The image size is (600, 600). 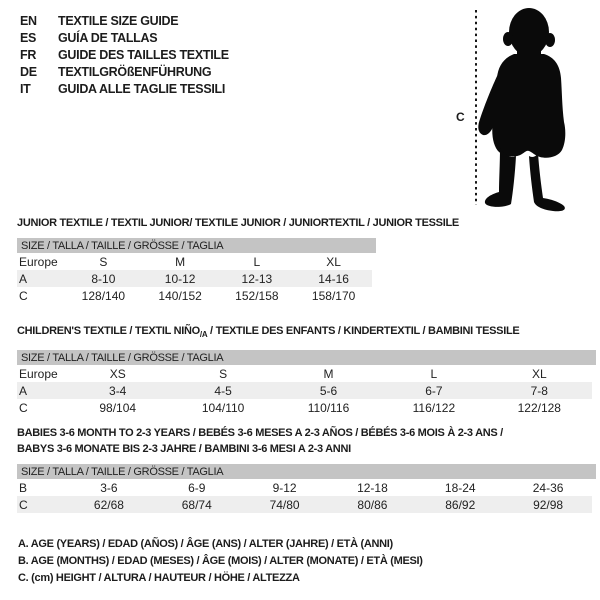 What do you see at coordinates (28, 37) in the screenshot?
I see `language-code: ES` at bounding box center [28, 37].